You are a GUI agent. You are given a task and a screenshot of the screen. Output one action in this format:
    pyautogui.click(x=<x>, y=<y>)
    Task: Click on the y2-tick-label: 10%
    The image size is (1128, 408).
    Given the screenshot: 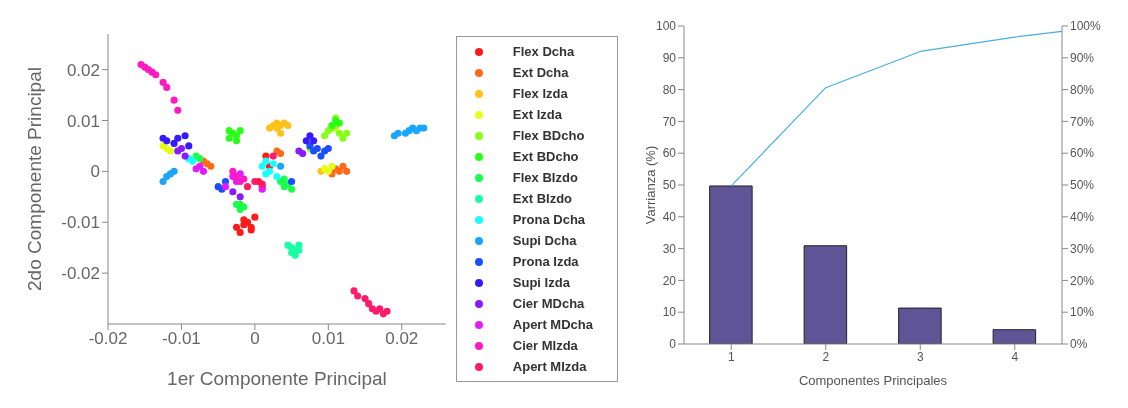 What is the action you would take?
    pyautogui.click(x=1082, y=312)
    